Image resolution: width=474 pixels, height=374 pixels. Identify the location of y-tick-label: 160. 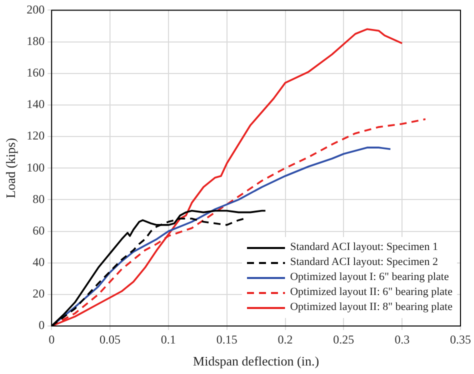
(35, 73).